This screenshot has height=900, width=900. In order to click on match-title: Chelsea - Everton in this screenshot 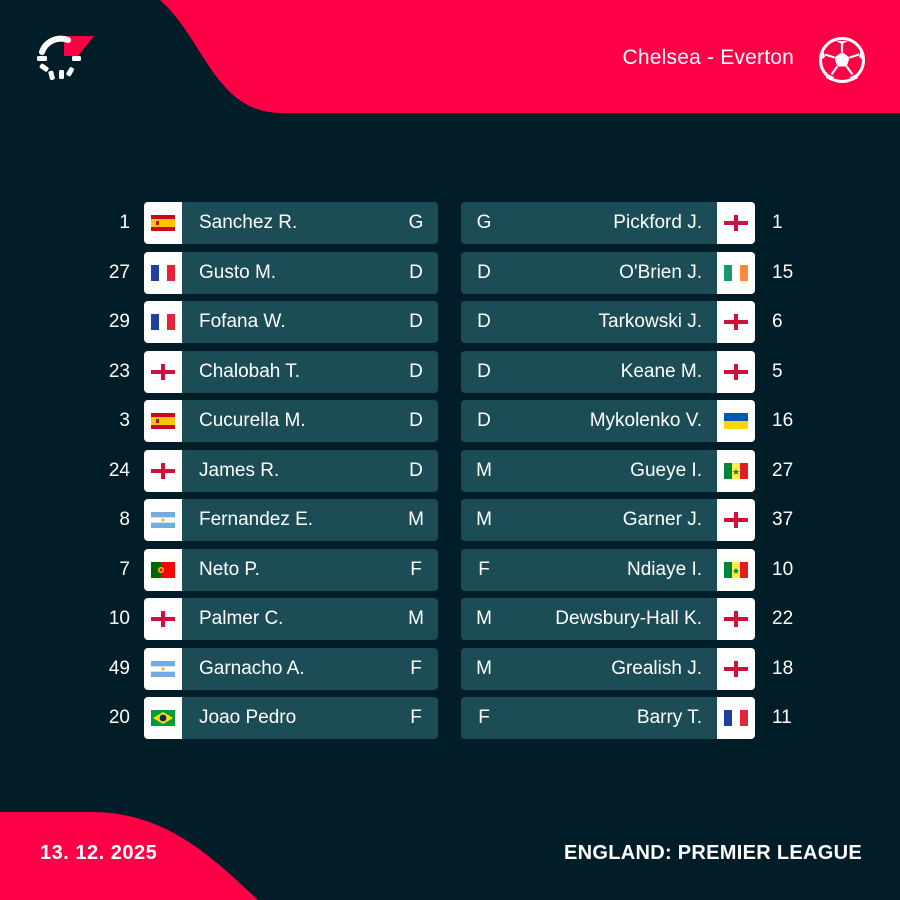, I will do `click(708, 57)`.